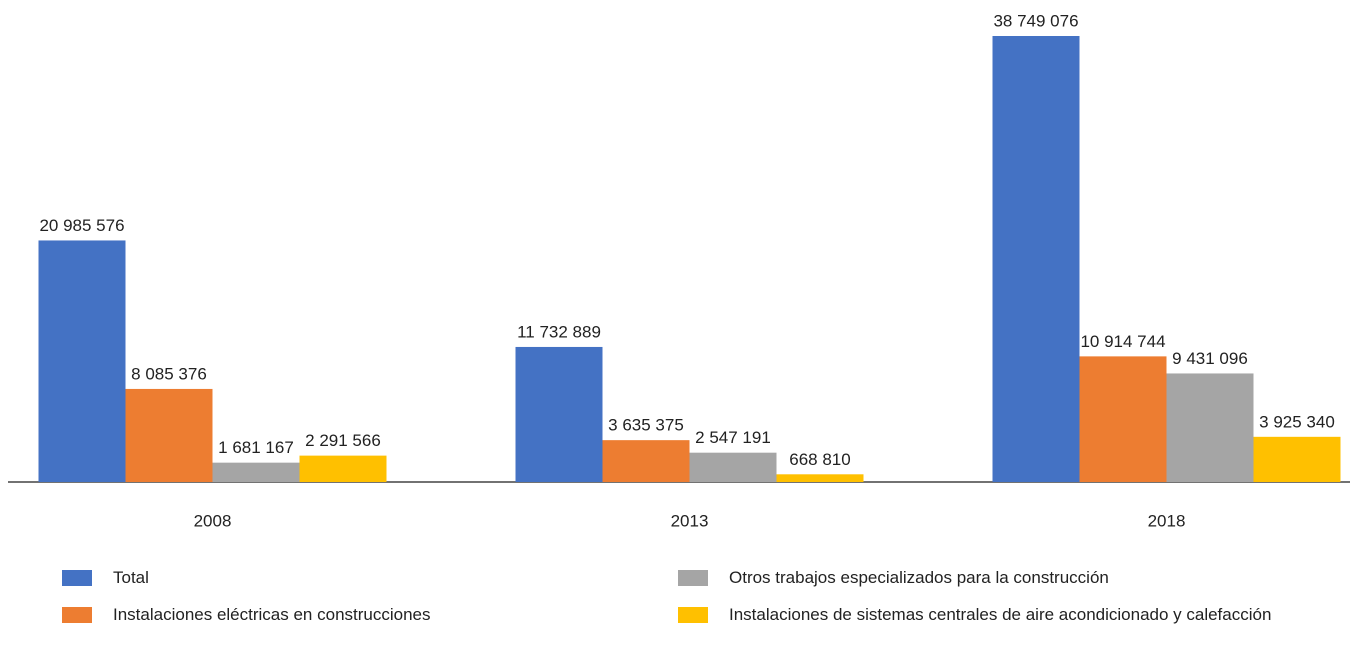  I want to click on data-label: 2 291 566, so click(343, 440).